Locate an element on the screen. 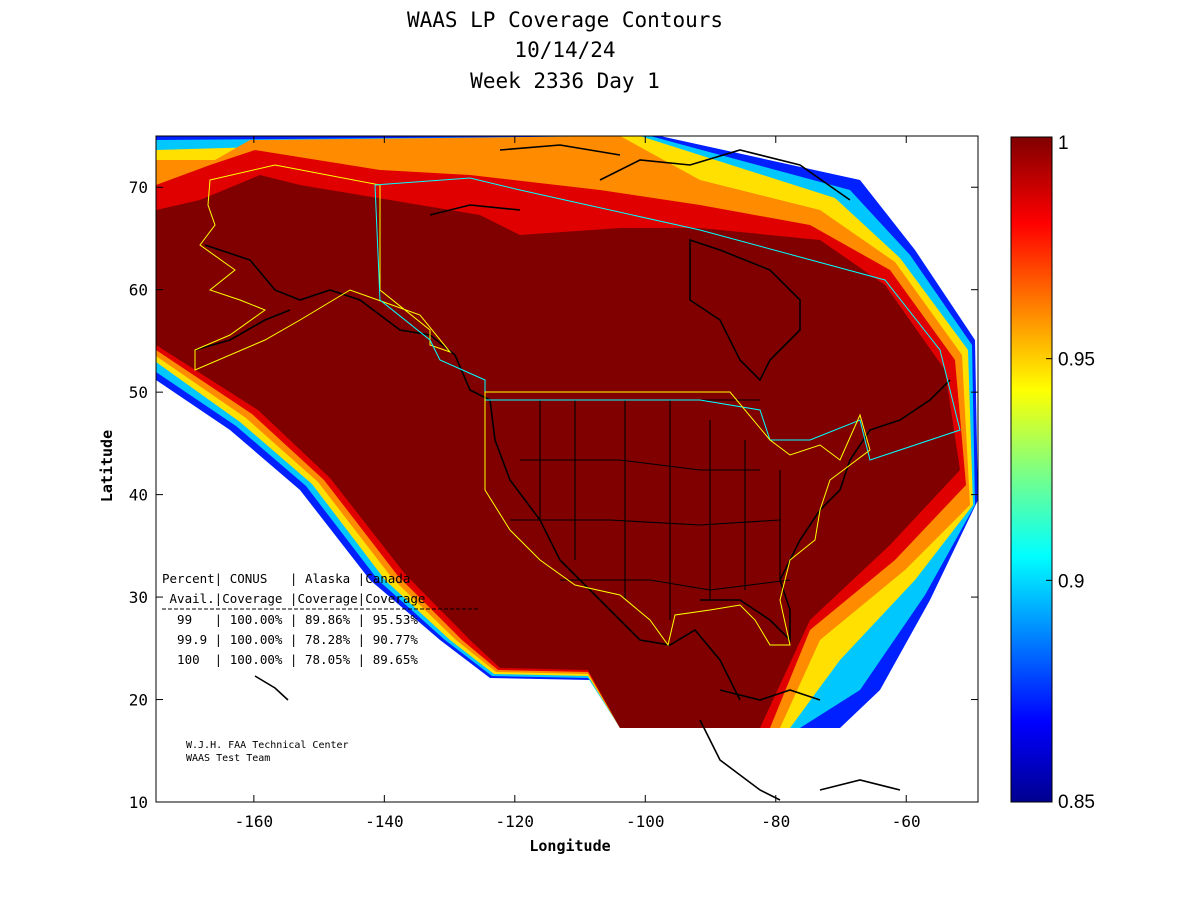 Image resolution: width=1200 pixels, height=900 pixels. colorbar: 1 0.95 0.9 0.85 is located at coordinates (1052, 473).